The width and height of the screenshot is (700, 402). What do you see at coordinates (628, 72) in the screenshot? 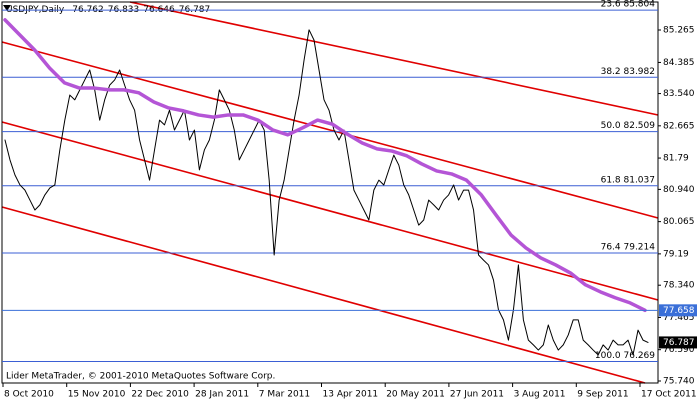
I see `fib-label: 38.2 83.982` at bounding box center [628, 72].